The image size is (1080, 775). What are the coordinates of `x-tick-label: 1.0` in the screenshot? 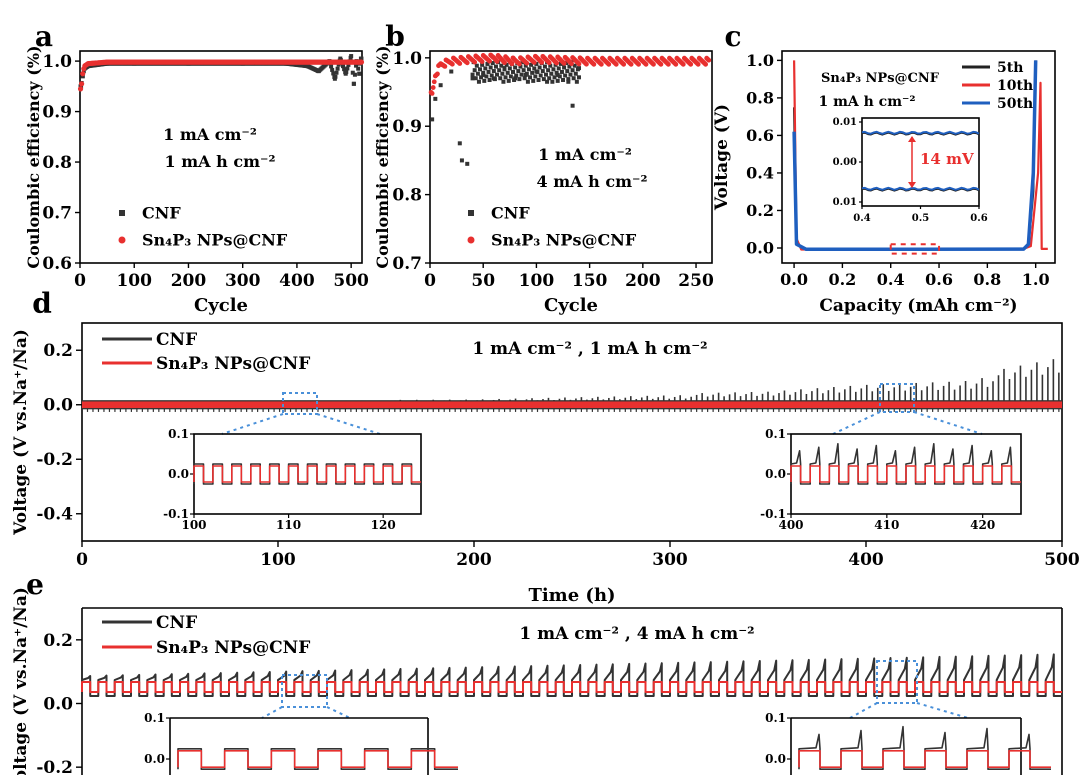 It's located at (1036, 279).